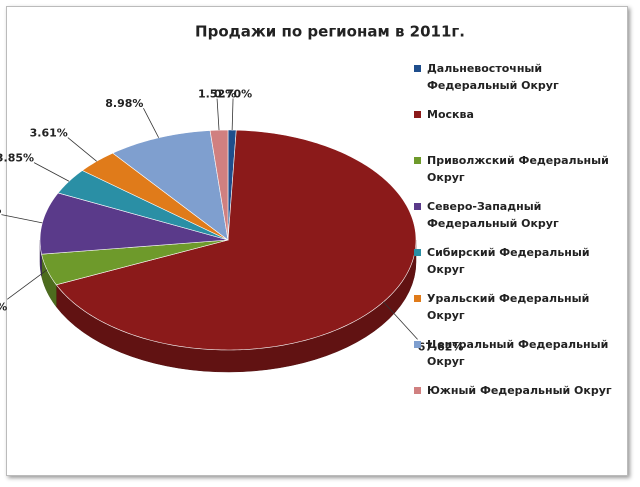 The height and width of the screenshot is (487, 640). What do you see at coordinates (0, 210) in the screenshot?
I see `data-label: 9.10%` at bounding box center [0, 210].